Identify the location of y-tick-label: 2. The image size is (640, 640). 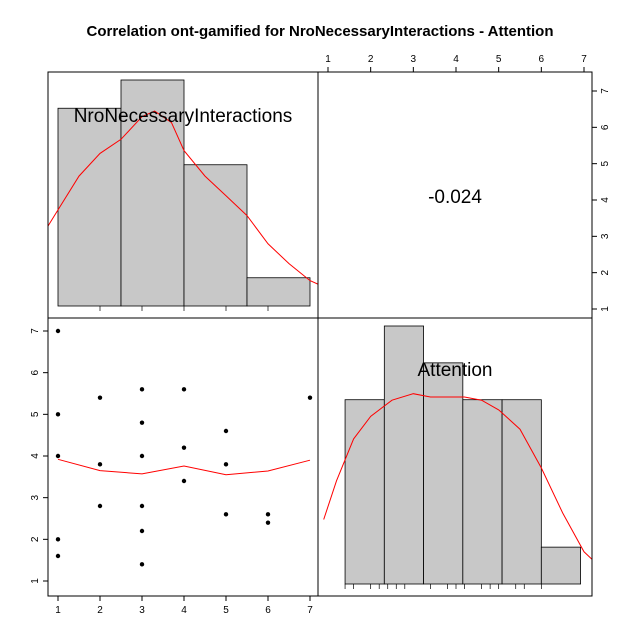
(35, 539).